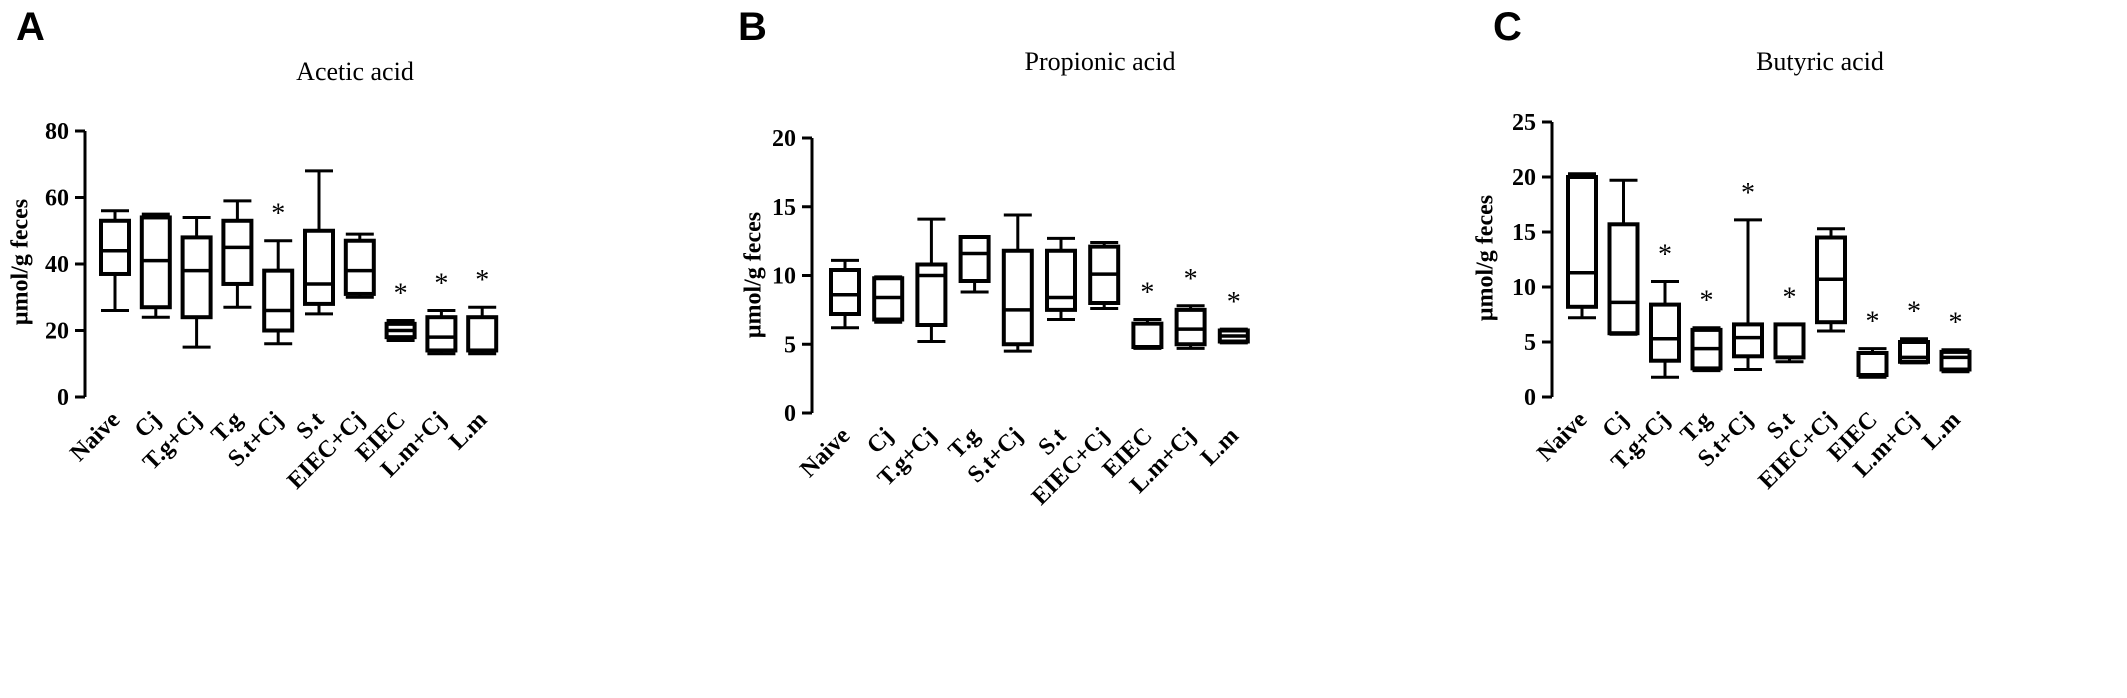 This screenshot has width=2127, height=698. Describe the element at coordinates (752, 27) in the screenshot. I see `panel-letter: B` at that location.